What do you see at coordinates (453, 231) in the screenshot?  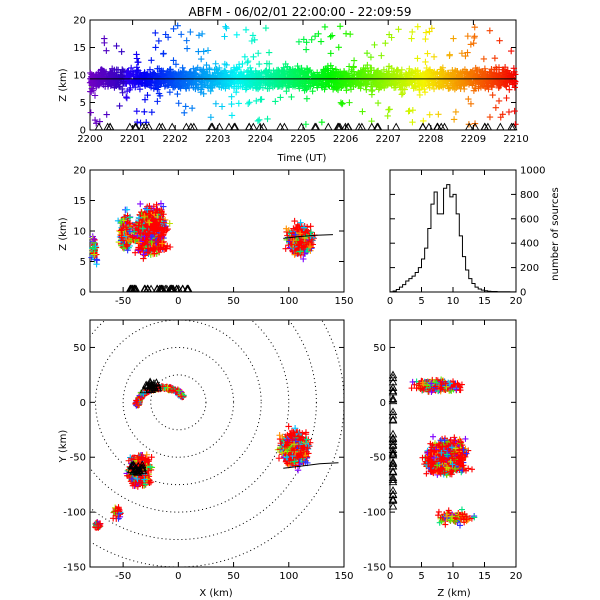 I see `plot-frame` at bounding box center [453, 231].